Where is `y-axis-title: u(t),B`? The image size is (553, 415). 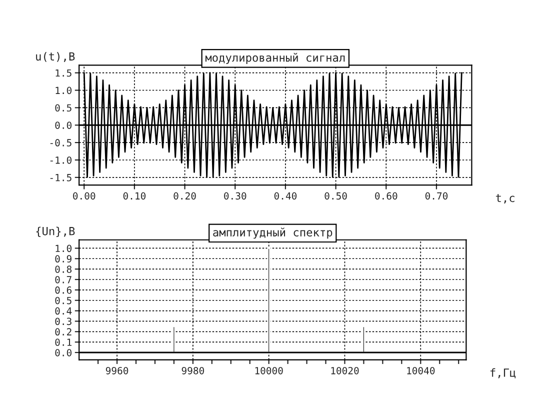
y-axis-title: u(t),B is located at coordinates (55, 57).